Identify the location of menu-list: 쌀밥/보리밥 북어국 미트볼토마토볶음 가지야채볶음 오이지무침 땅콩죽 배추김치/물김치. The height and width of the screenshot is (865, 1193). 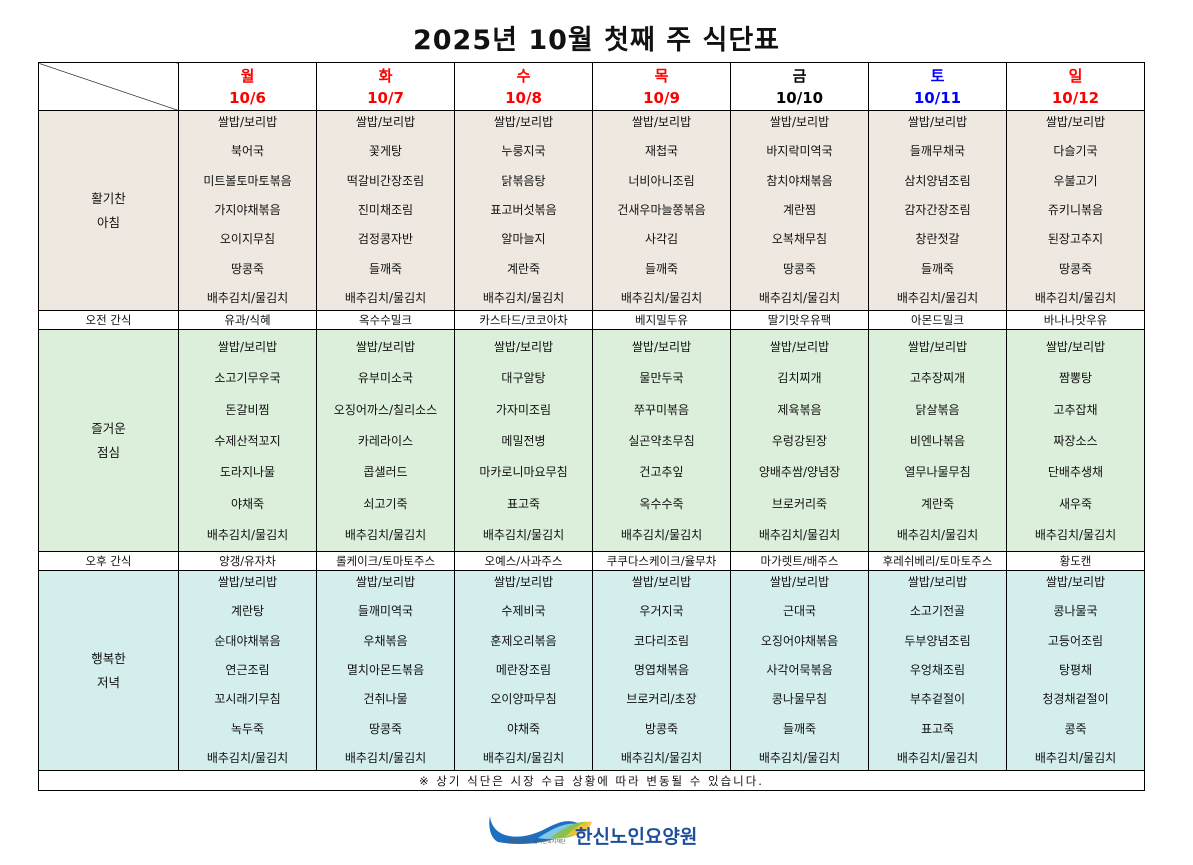
(247, 210).